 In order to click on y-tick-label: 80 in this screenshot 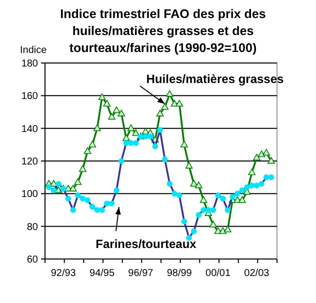, I will do `click(32, 227)`.